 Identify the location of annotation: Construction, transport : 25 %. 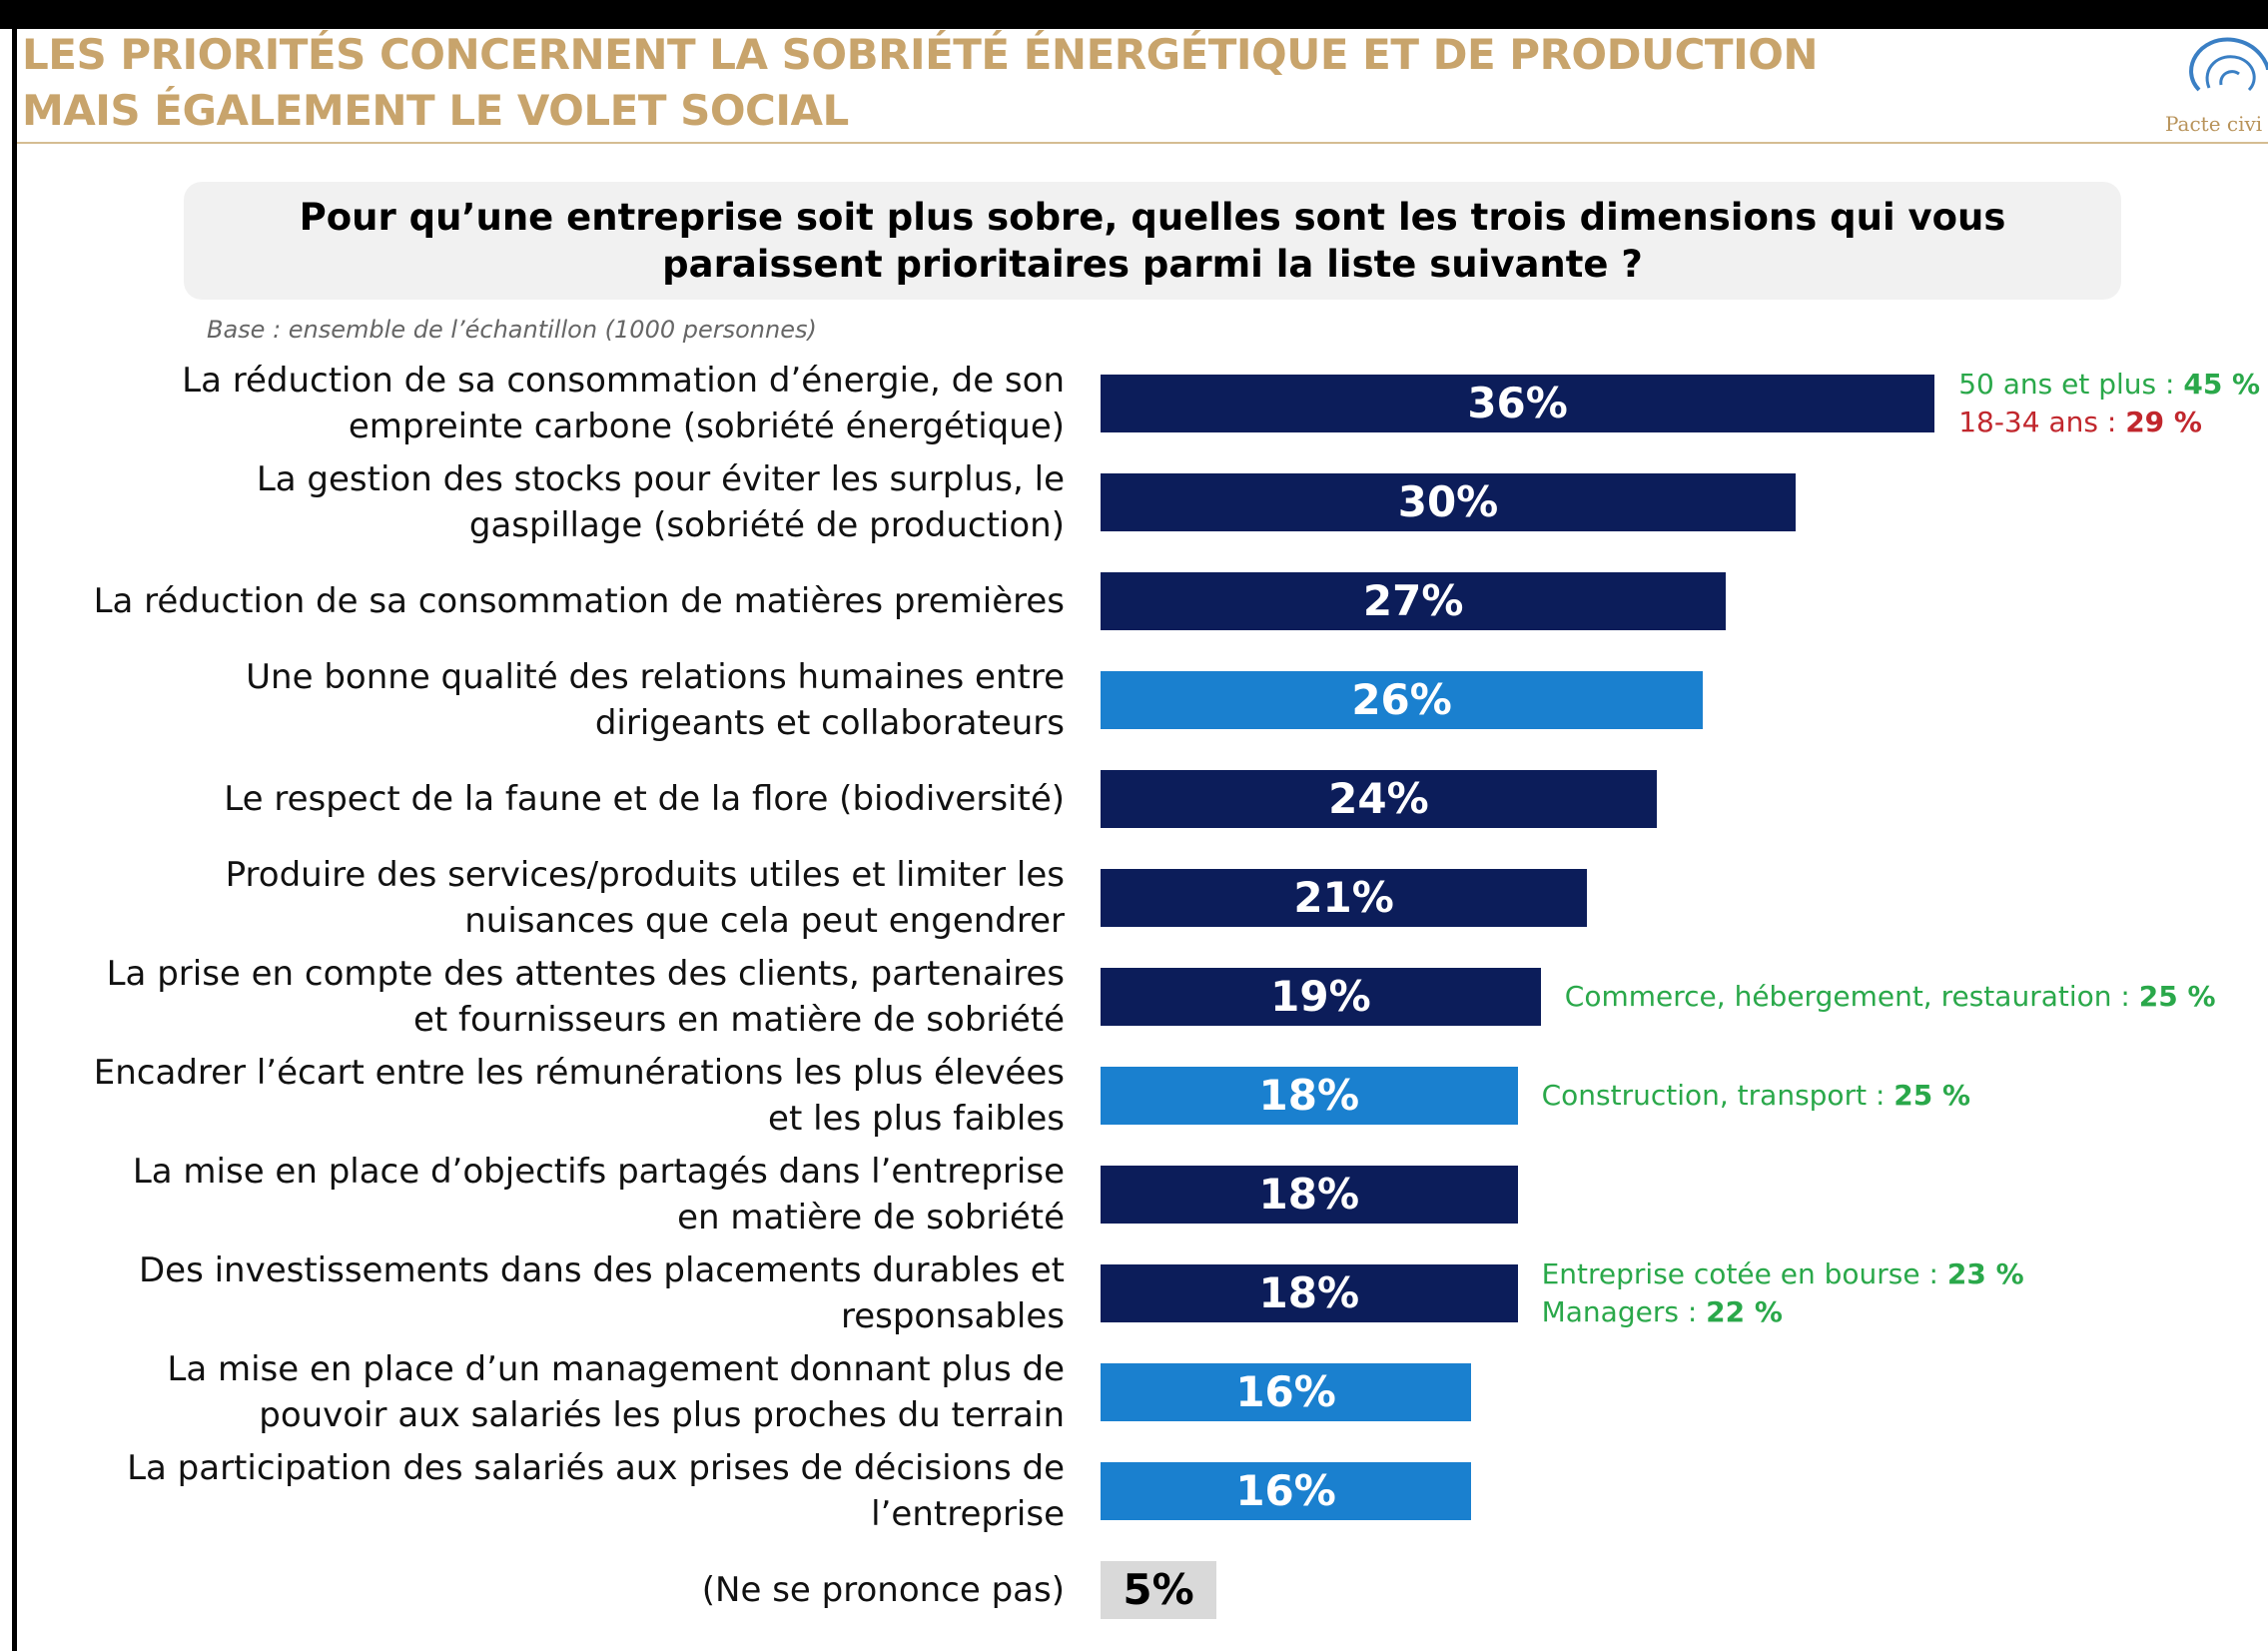
(1756, 1096).